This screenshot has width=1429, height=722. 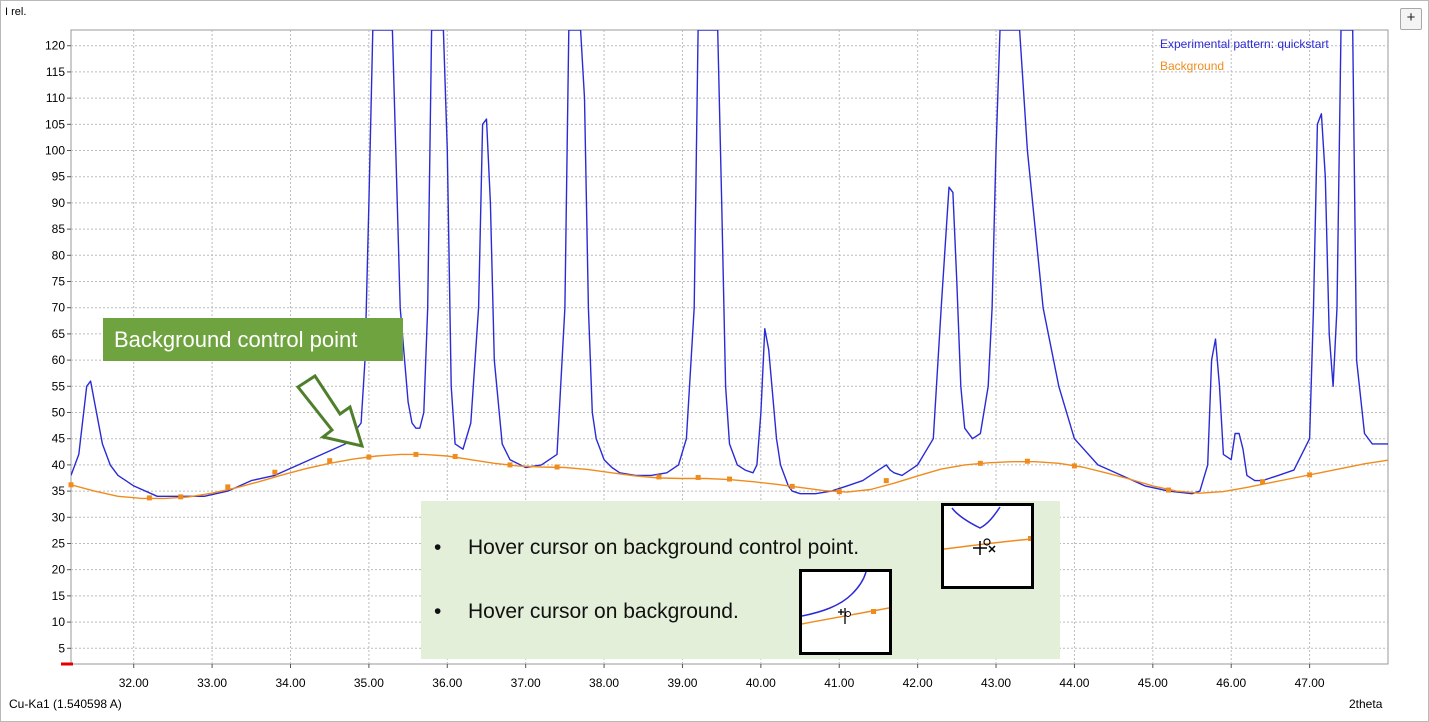 What do you see at coordinates (55, 151) in the screenshot?
I see `y-tick-label: 100` at bounding box center [55, 151].